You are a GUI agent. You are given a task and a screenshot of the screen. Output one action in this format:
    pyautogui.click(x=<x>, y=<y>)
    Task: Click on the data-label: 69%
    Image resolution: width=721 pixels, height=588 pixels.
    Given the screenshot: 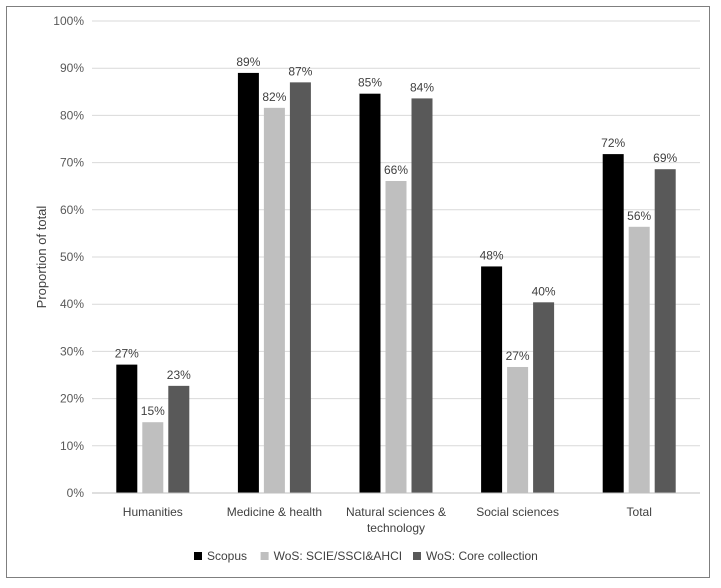 What is the action you would take?
    pyautogui.click(x=665, y=158)
    